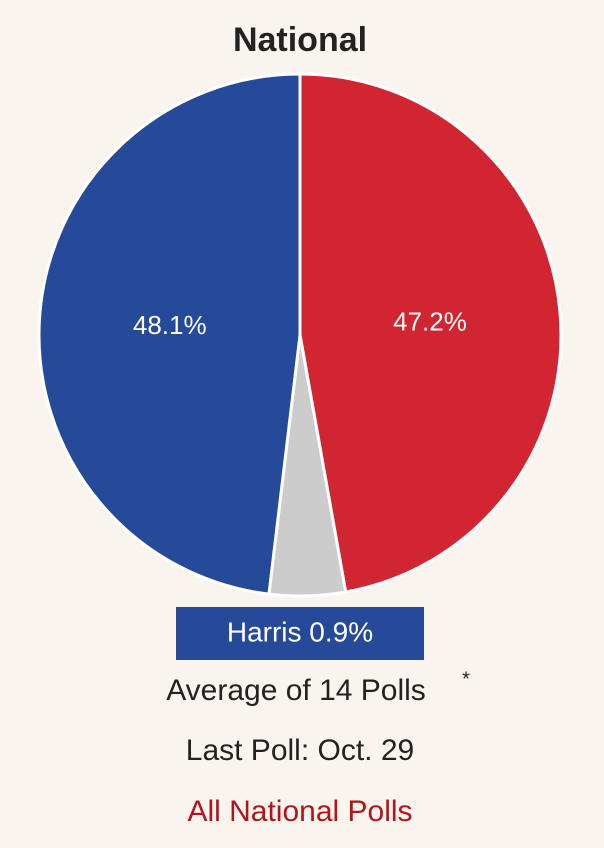 This screenshot has width=604, height=848. What do you see at coordinates (466, 679) in the screenshot?
I see `footnote-mark: *` at bounding box center [466, 679].